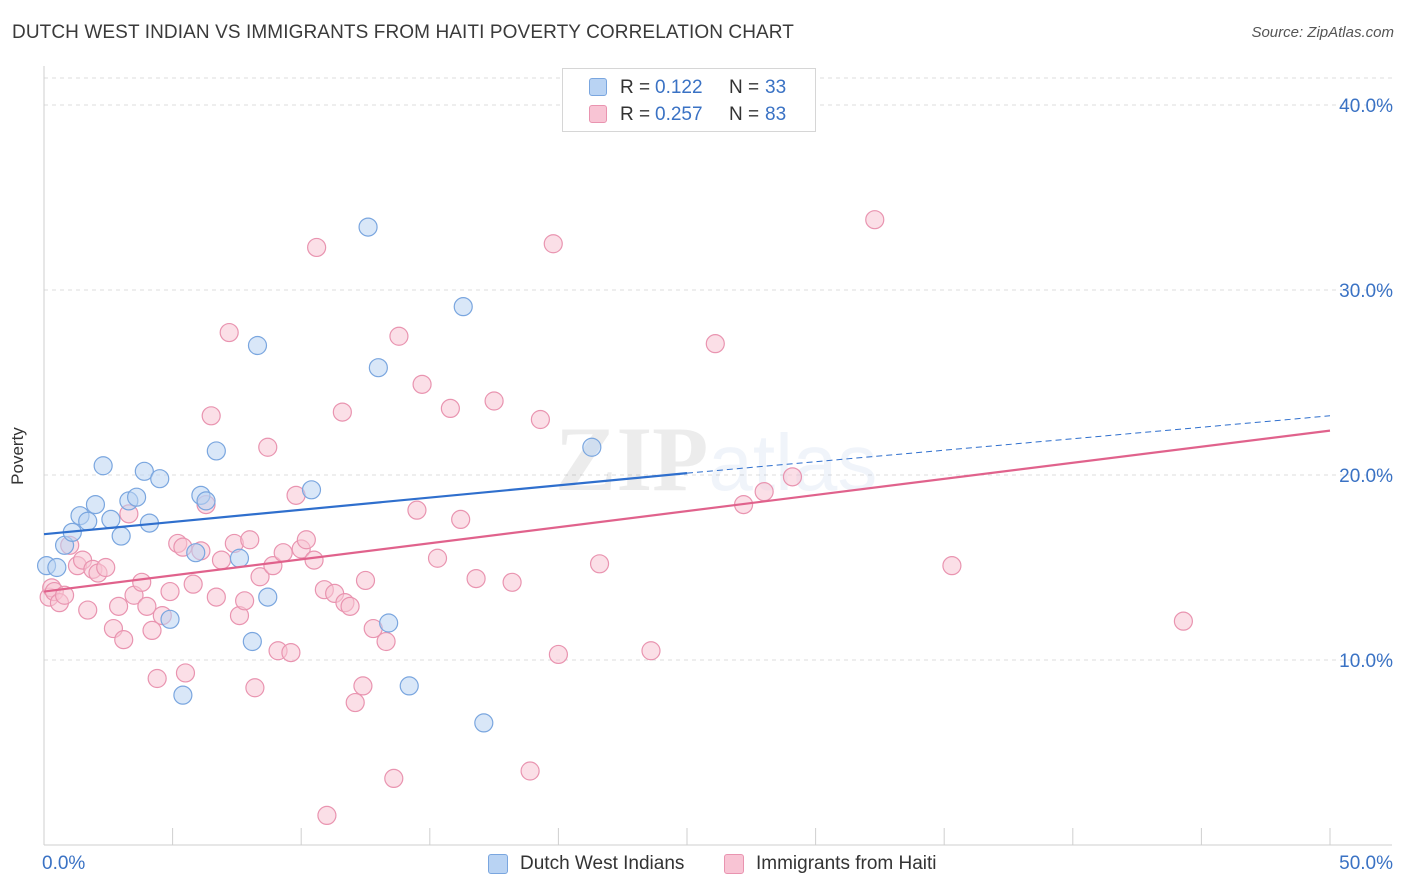 This screenshot has height=892, width=1406. What do you see at coordinates (1366, 291) in the screenshot?
I see `y-tick-label: 30.0%` at bounding box center [1366, 291].